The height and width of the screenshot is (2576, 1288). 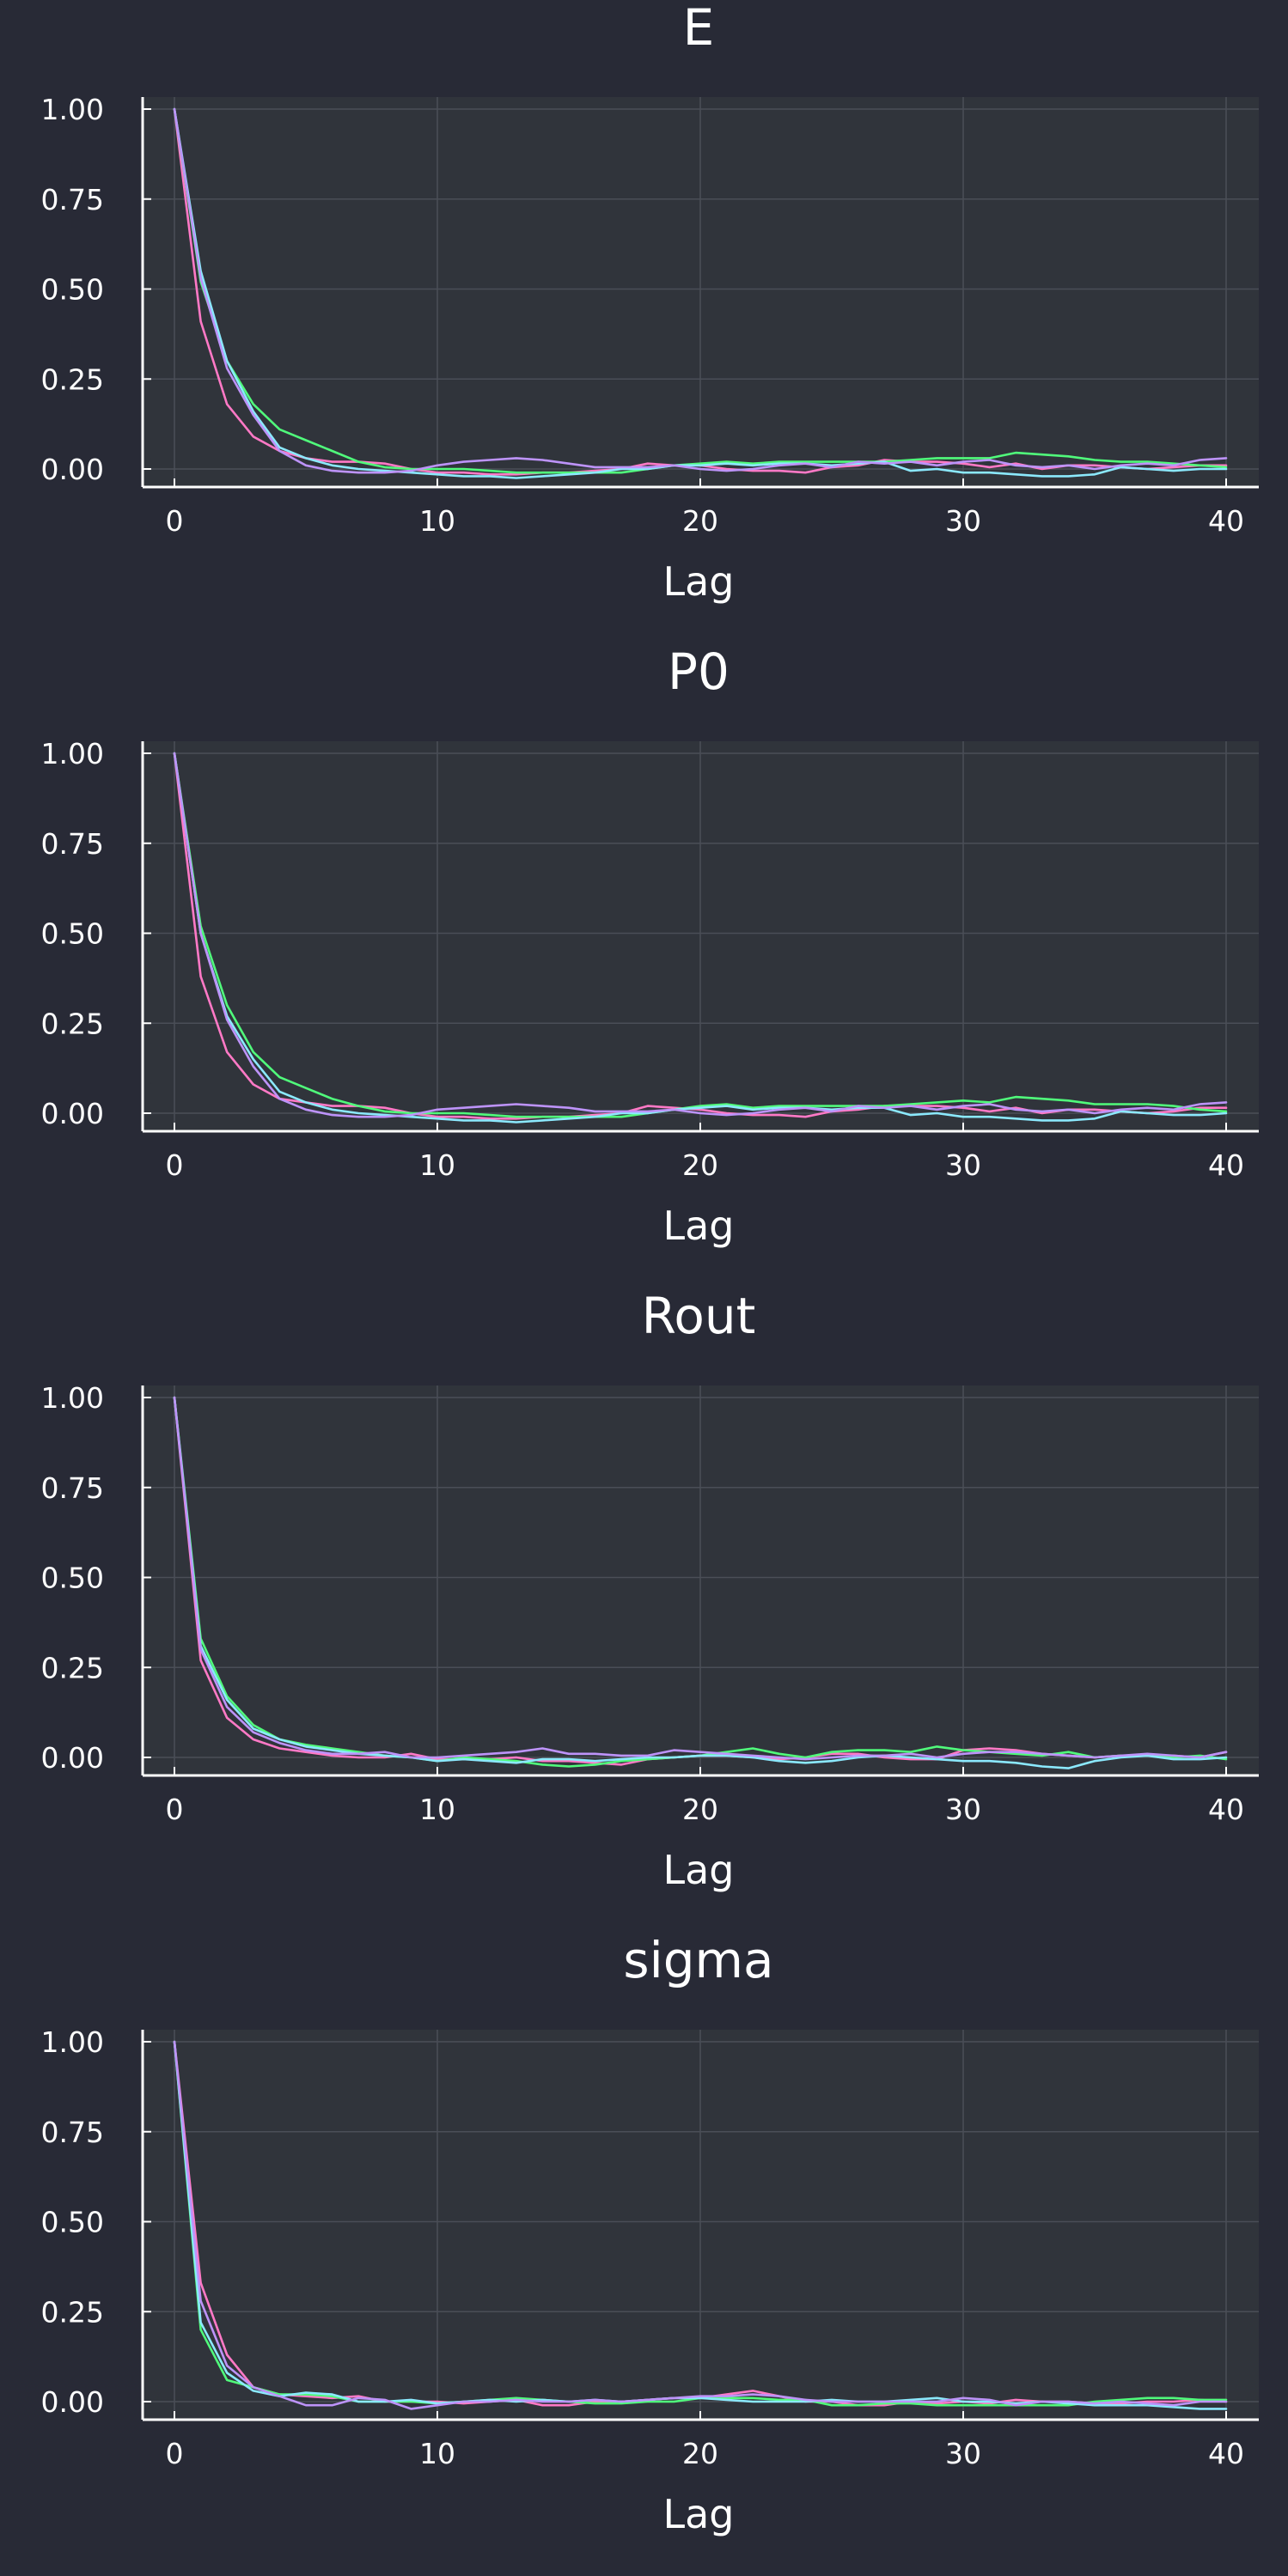 I want to click on chart-title: E, so click(x=699, y=28).